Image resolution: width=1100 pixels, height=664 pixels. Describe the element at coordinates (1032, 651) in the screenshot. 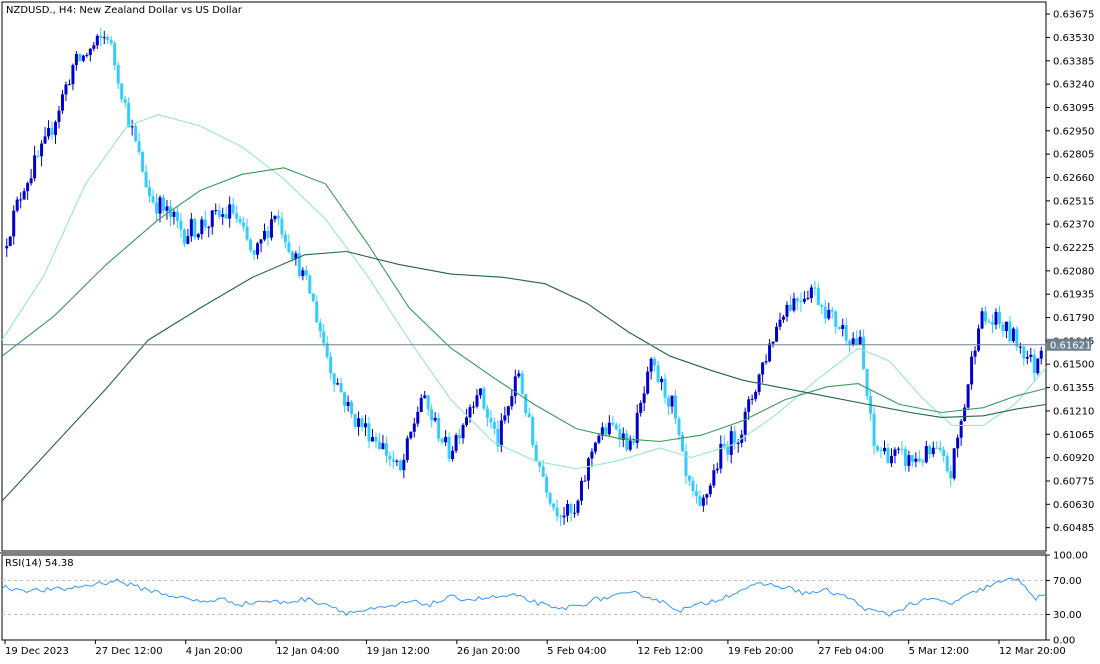

I see `time-tick-label: 12 Mar 20:00` at that location.